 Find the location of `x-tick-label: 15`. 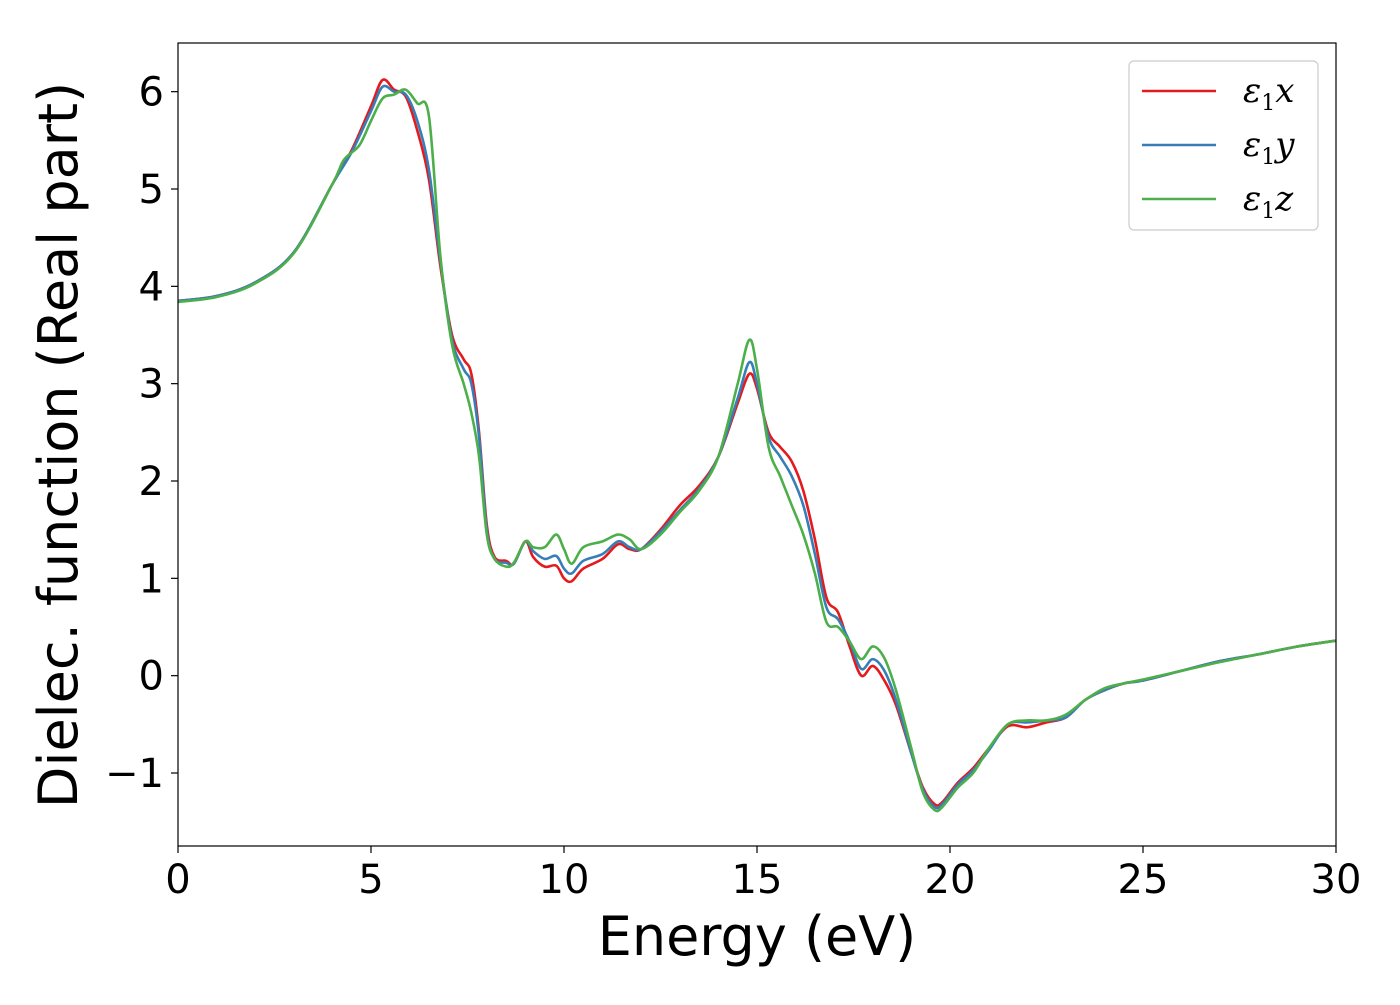

x-tick-label: 15 is located at coordinates (757, 880).